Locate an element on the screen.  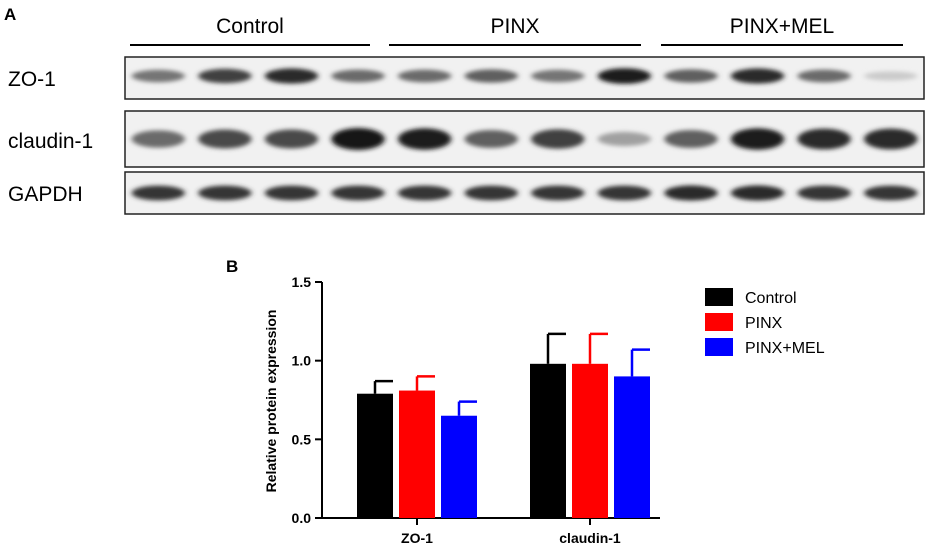
x-tick-label-claudin-1: claudin-1 is located at coordinates (590, 538).